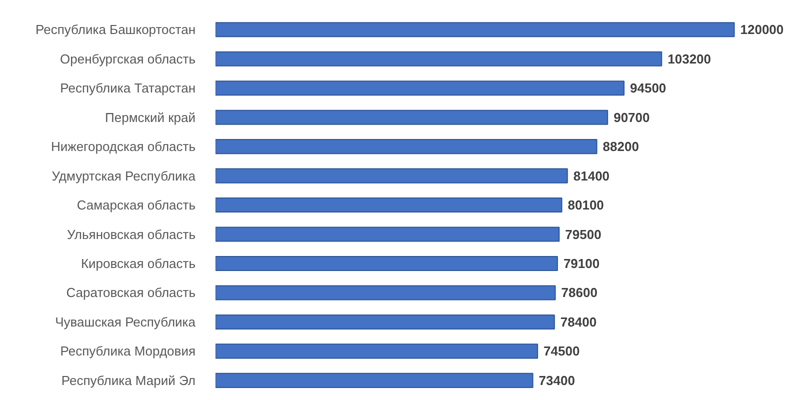  I want to click on data-label: 73400, so click(556, 380).